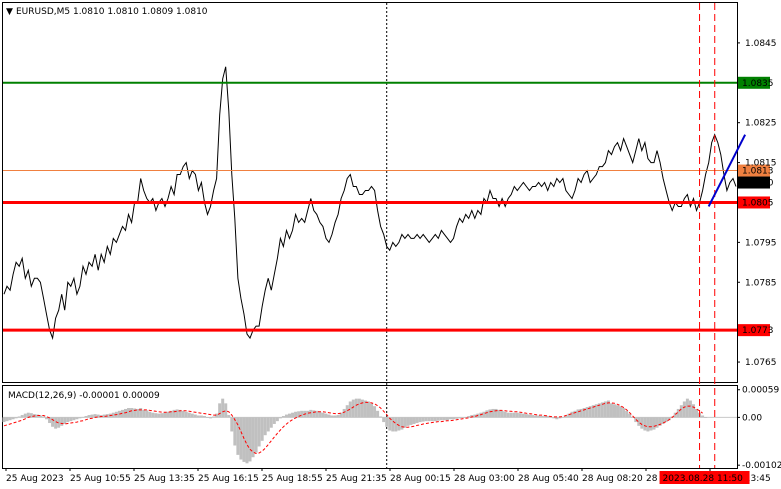 This screenshot has width=781, height=489. I want to click on chart-title: EURUSD,M5 1.0810 1.0810 1.0809 1.0810, so click(112, 12).